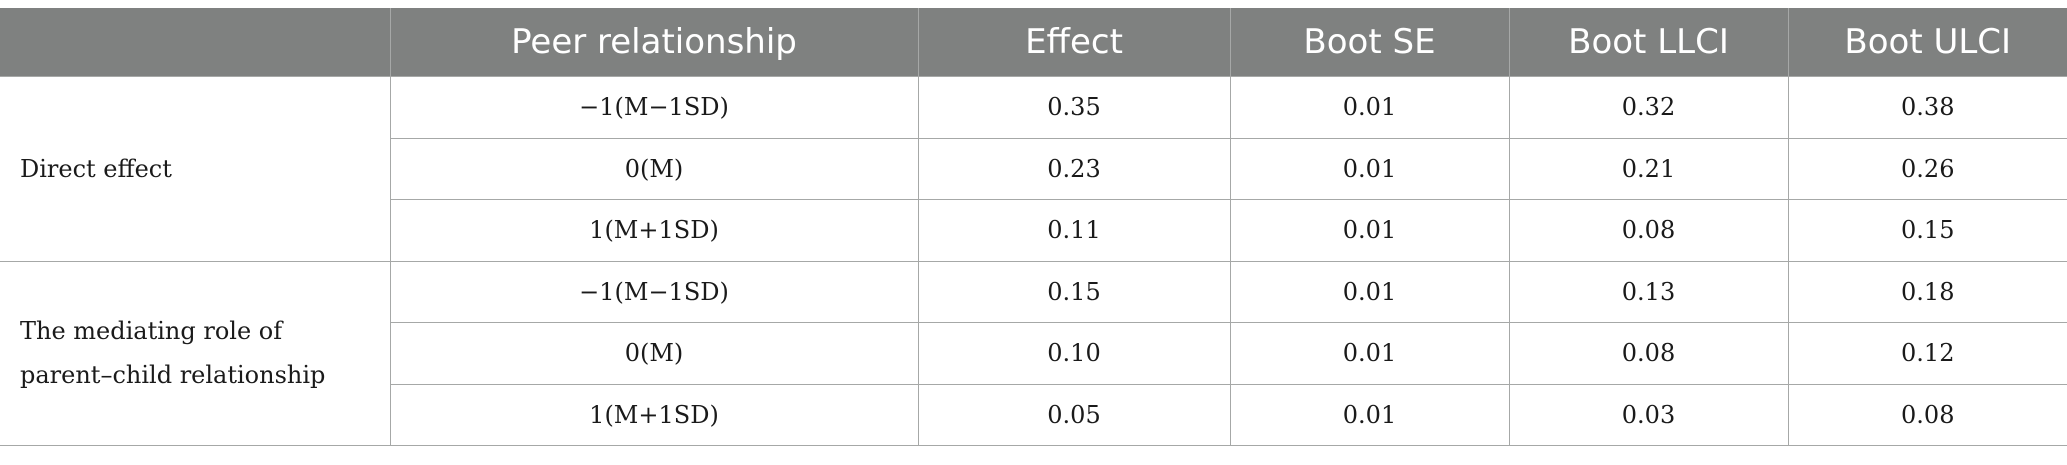 The height and width of the screenshot is (465, 2067). What do you see at coordinates (1369, 42) in the screenshot?
I see `header-cell-boot-se: Boot SE` at bounding box center [1369, 42].